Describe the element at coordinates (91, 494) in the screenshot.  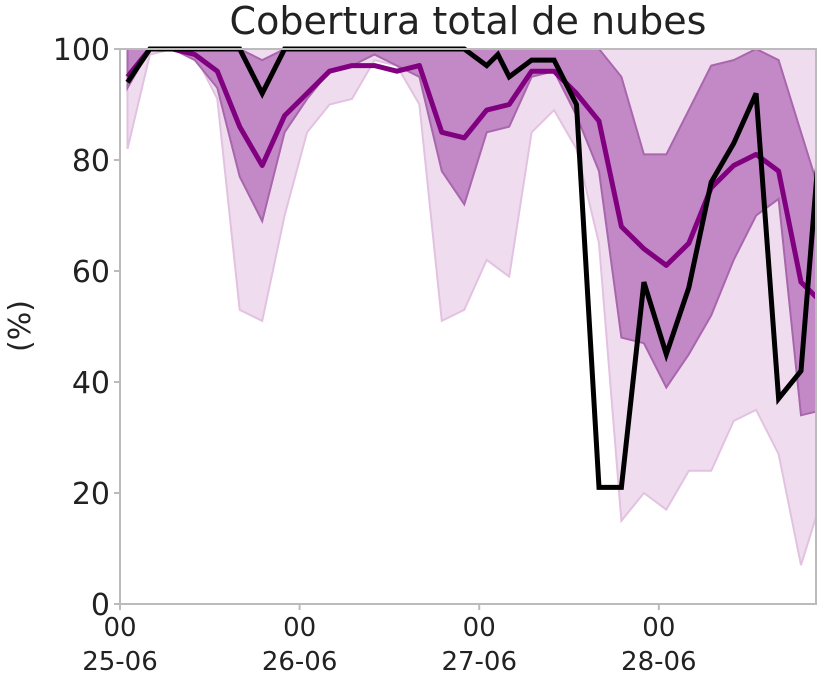
I see `y-tick-label: 20` at that location.